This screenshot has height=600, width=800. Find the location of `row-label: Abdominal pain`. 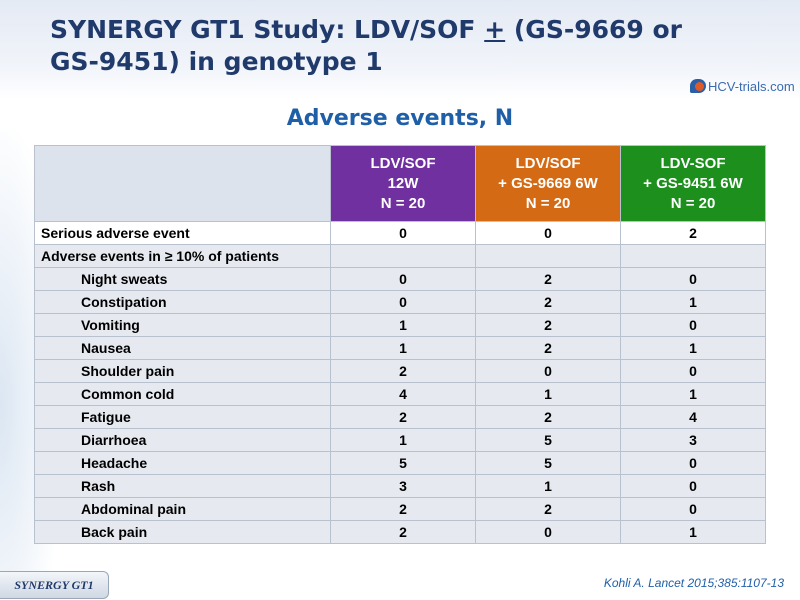

row-label: Abdominal pain is located at coordinates (182, 509).